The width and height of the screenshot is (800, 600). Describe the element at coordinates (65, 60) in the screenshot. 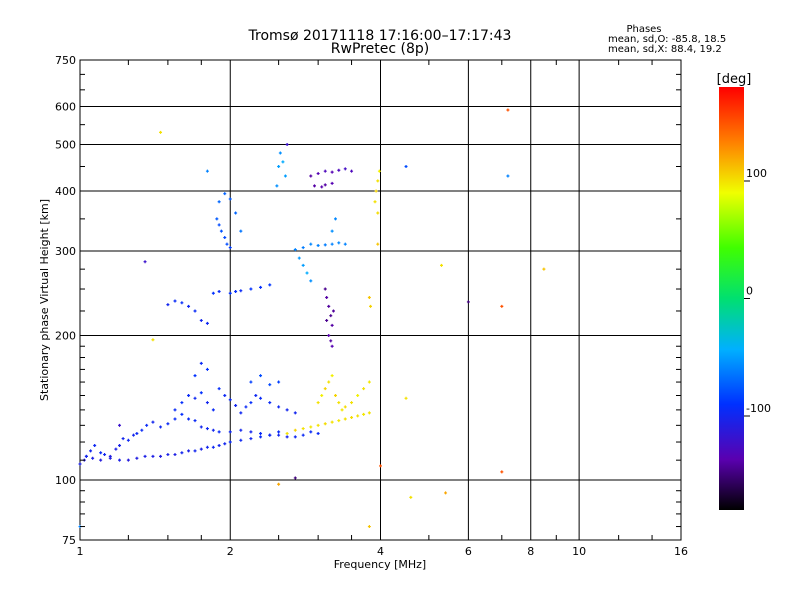

I see `y-tick-label: 750` at that location.